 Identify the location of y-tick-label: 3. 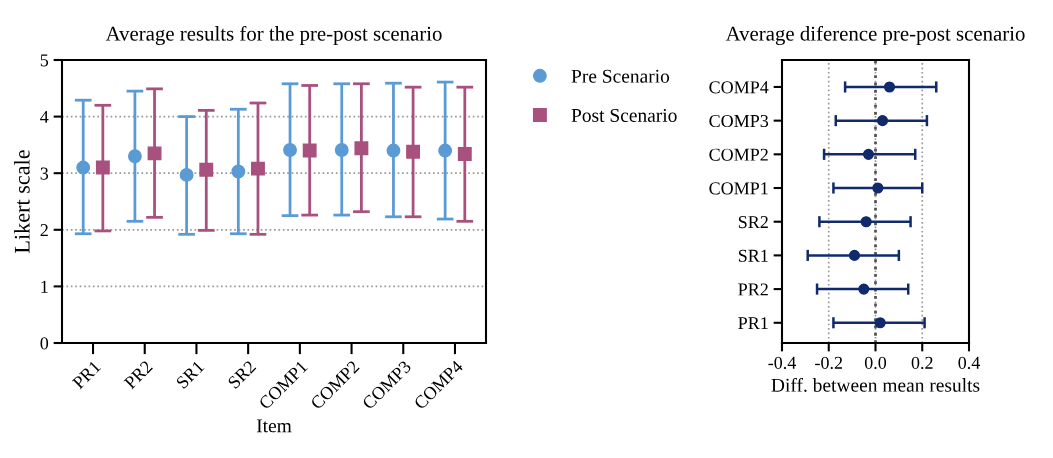
(44, 173).